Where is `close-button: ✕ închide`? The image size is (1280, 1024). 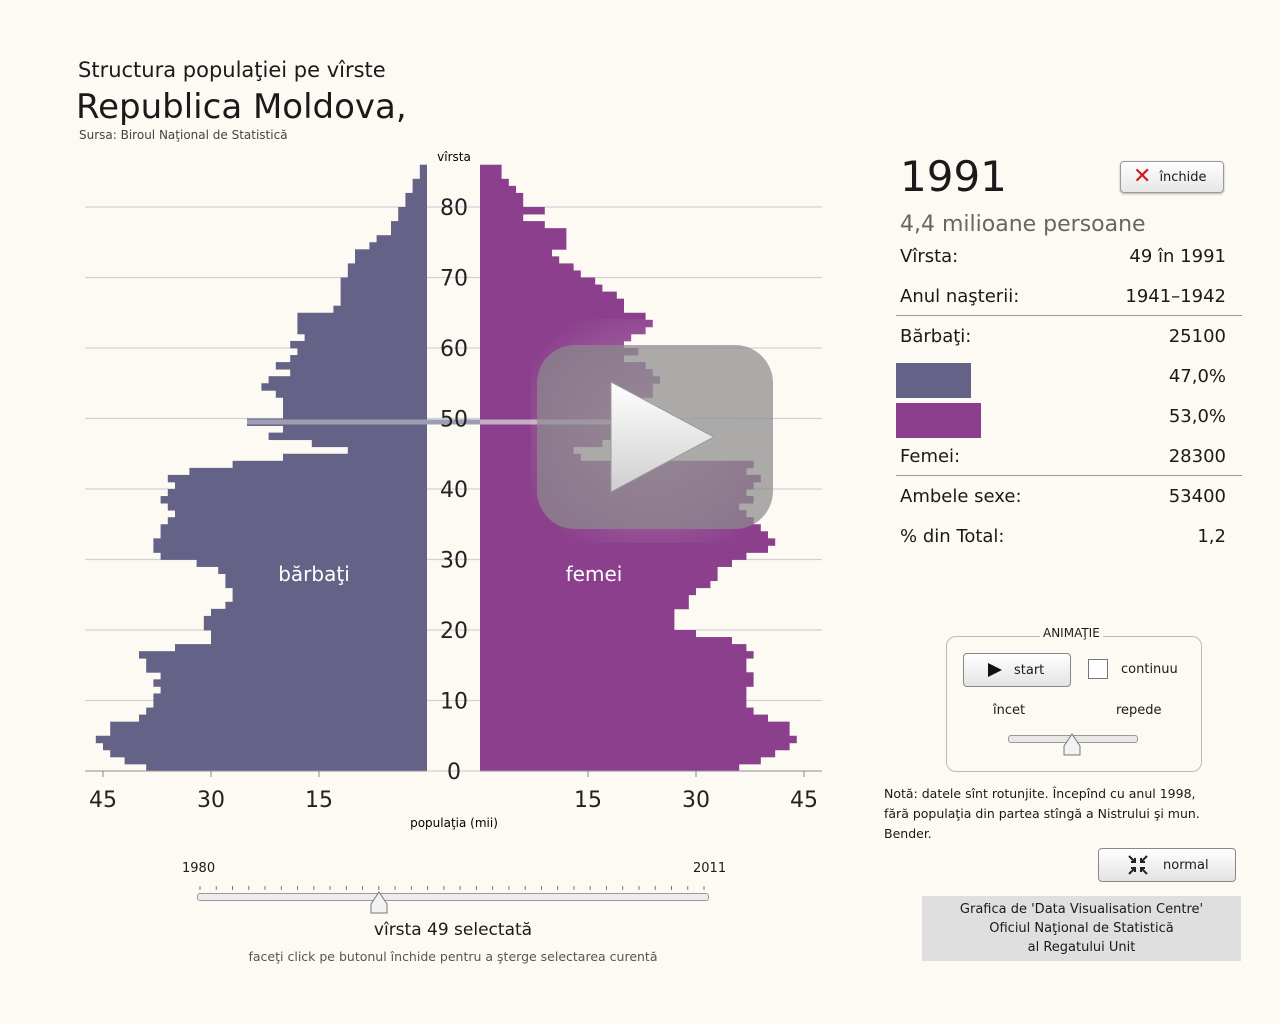 close-button: ✕ închide is located at coordinates (1172, 177).